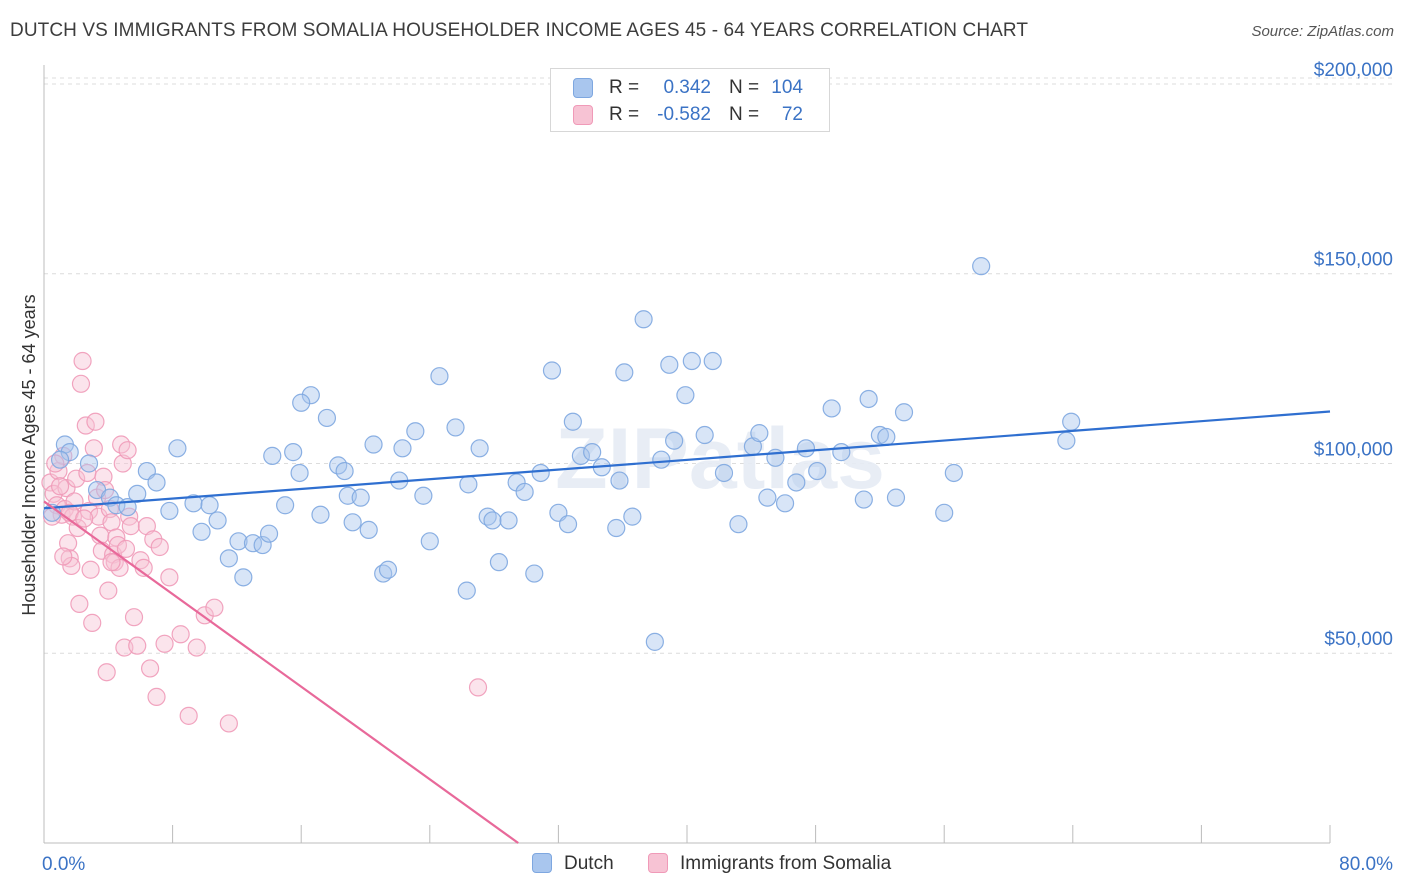 Image resolution: width=1406 pixels, height=892 pixels. What do you see at coordinates (1353, 449) in the screenshot?
I see `y-tick-label: $100,000` at bounding box center [1353, 449].